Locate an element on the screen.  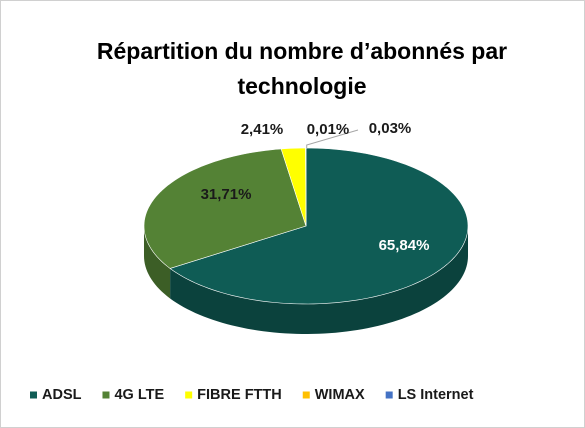
legend-label: FIBRE FTTH is located at coordinates (239, 395).